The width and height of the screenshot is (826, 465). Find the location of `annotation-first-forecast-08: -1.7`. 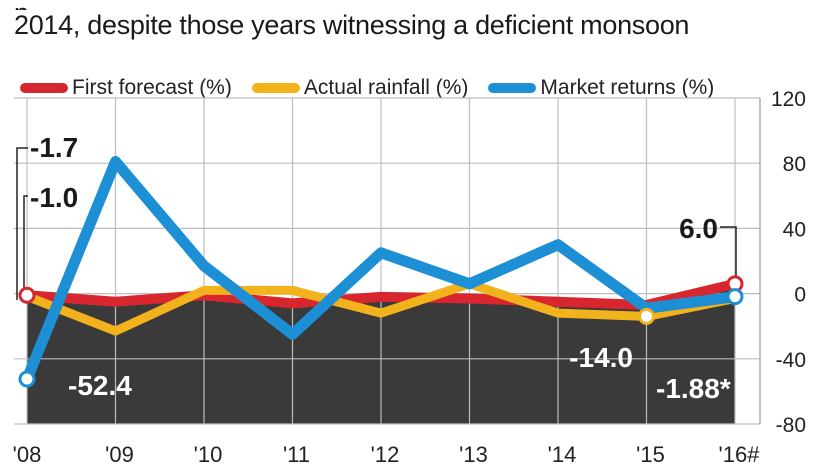

annotation-first-forecast-08: -1.7 is located at coordinates (54, 147).